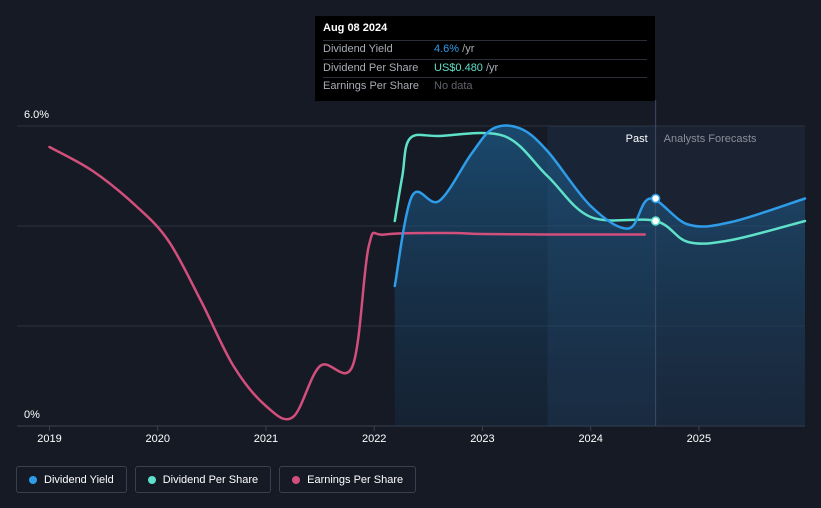 The height and width of the screenshot is (508, 821). I want to click on legend-dividend-per-share: Dividend Per Share, so click(203, 479).